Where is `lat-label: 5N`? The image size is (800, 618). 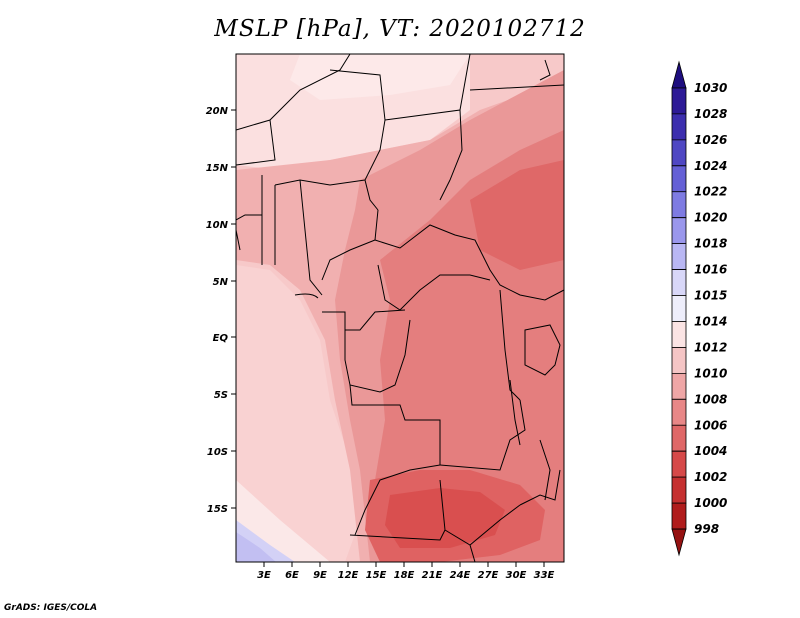
lat-label: 5N is located at coordinates (221, 282).